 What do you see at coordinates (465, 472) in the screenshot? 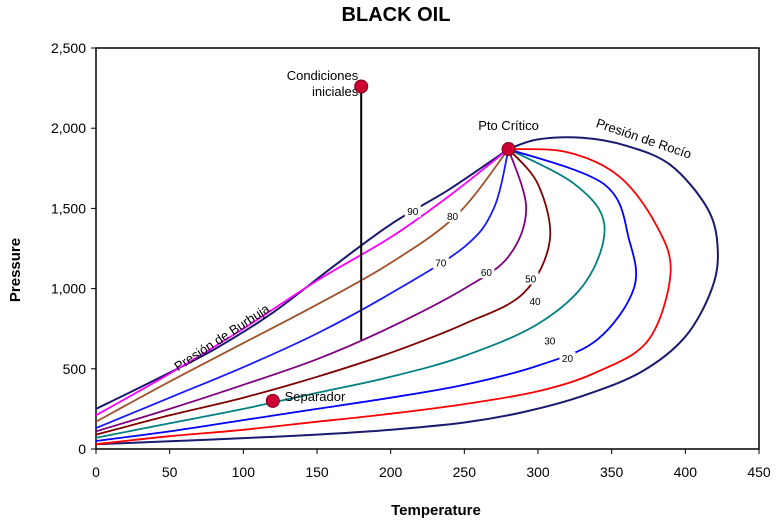
I see `x-tick-label: 250` at bounding box center [465, 472].